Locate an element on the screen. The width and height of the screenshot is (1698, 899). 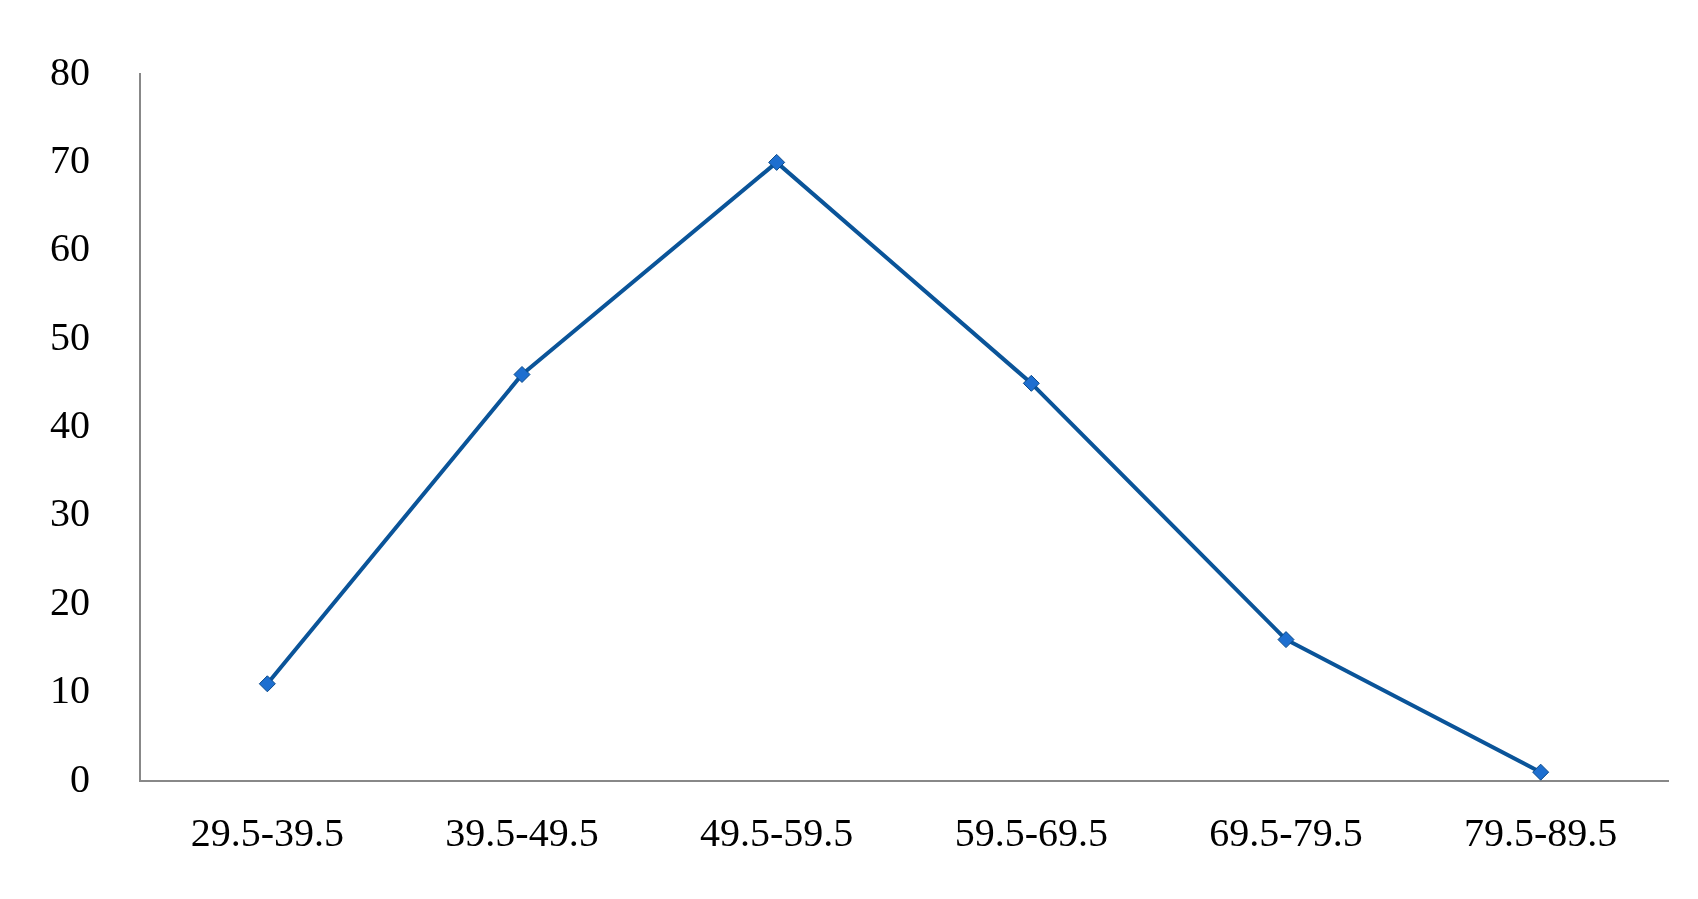
x-tick-label: 69.5-79.5 is located at coordinates (1286, 832).